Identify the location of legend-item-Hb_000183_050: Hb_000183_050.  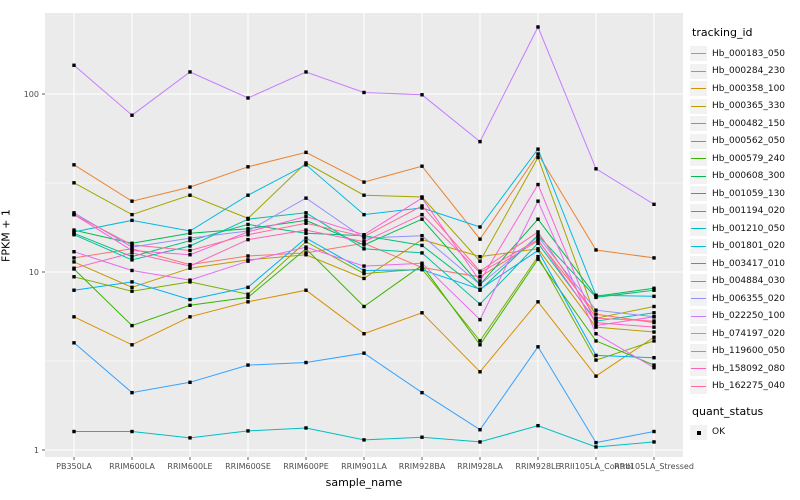
(744, 53).